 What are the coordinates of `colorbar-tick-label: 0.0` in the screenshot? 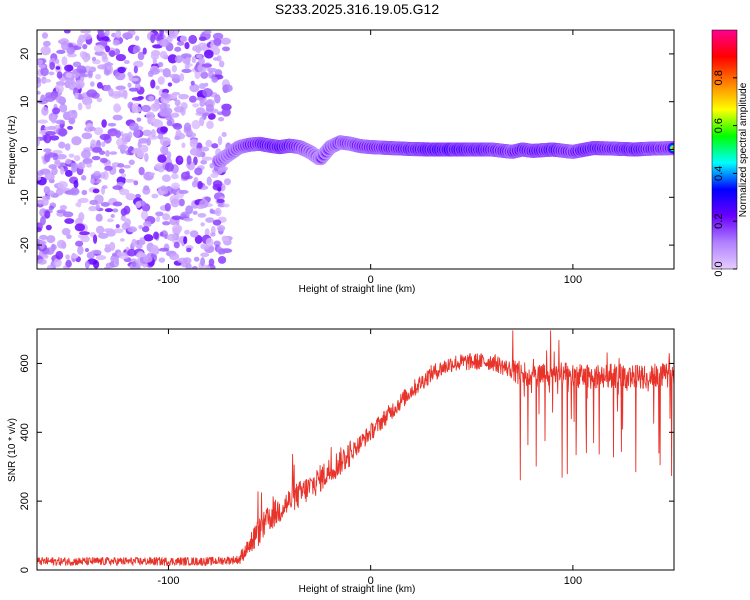 It's located at (719, 268).